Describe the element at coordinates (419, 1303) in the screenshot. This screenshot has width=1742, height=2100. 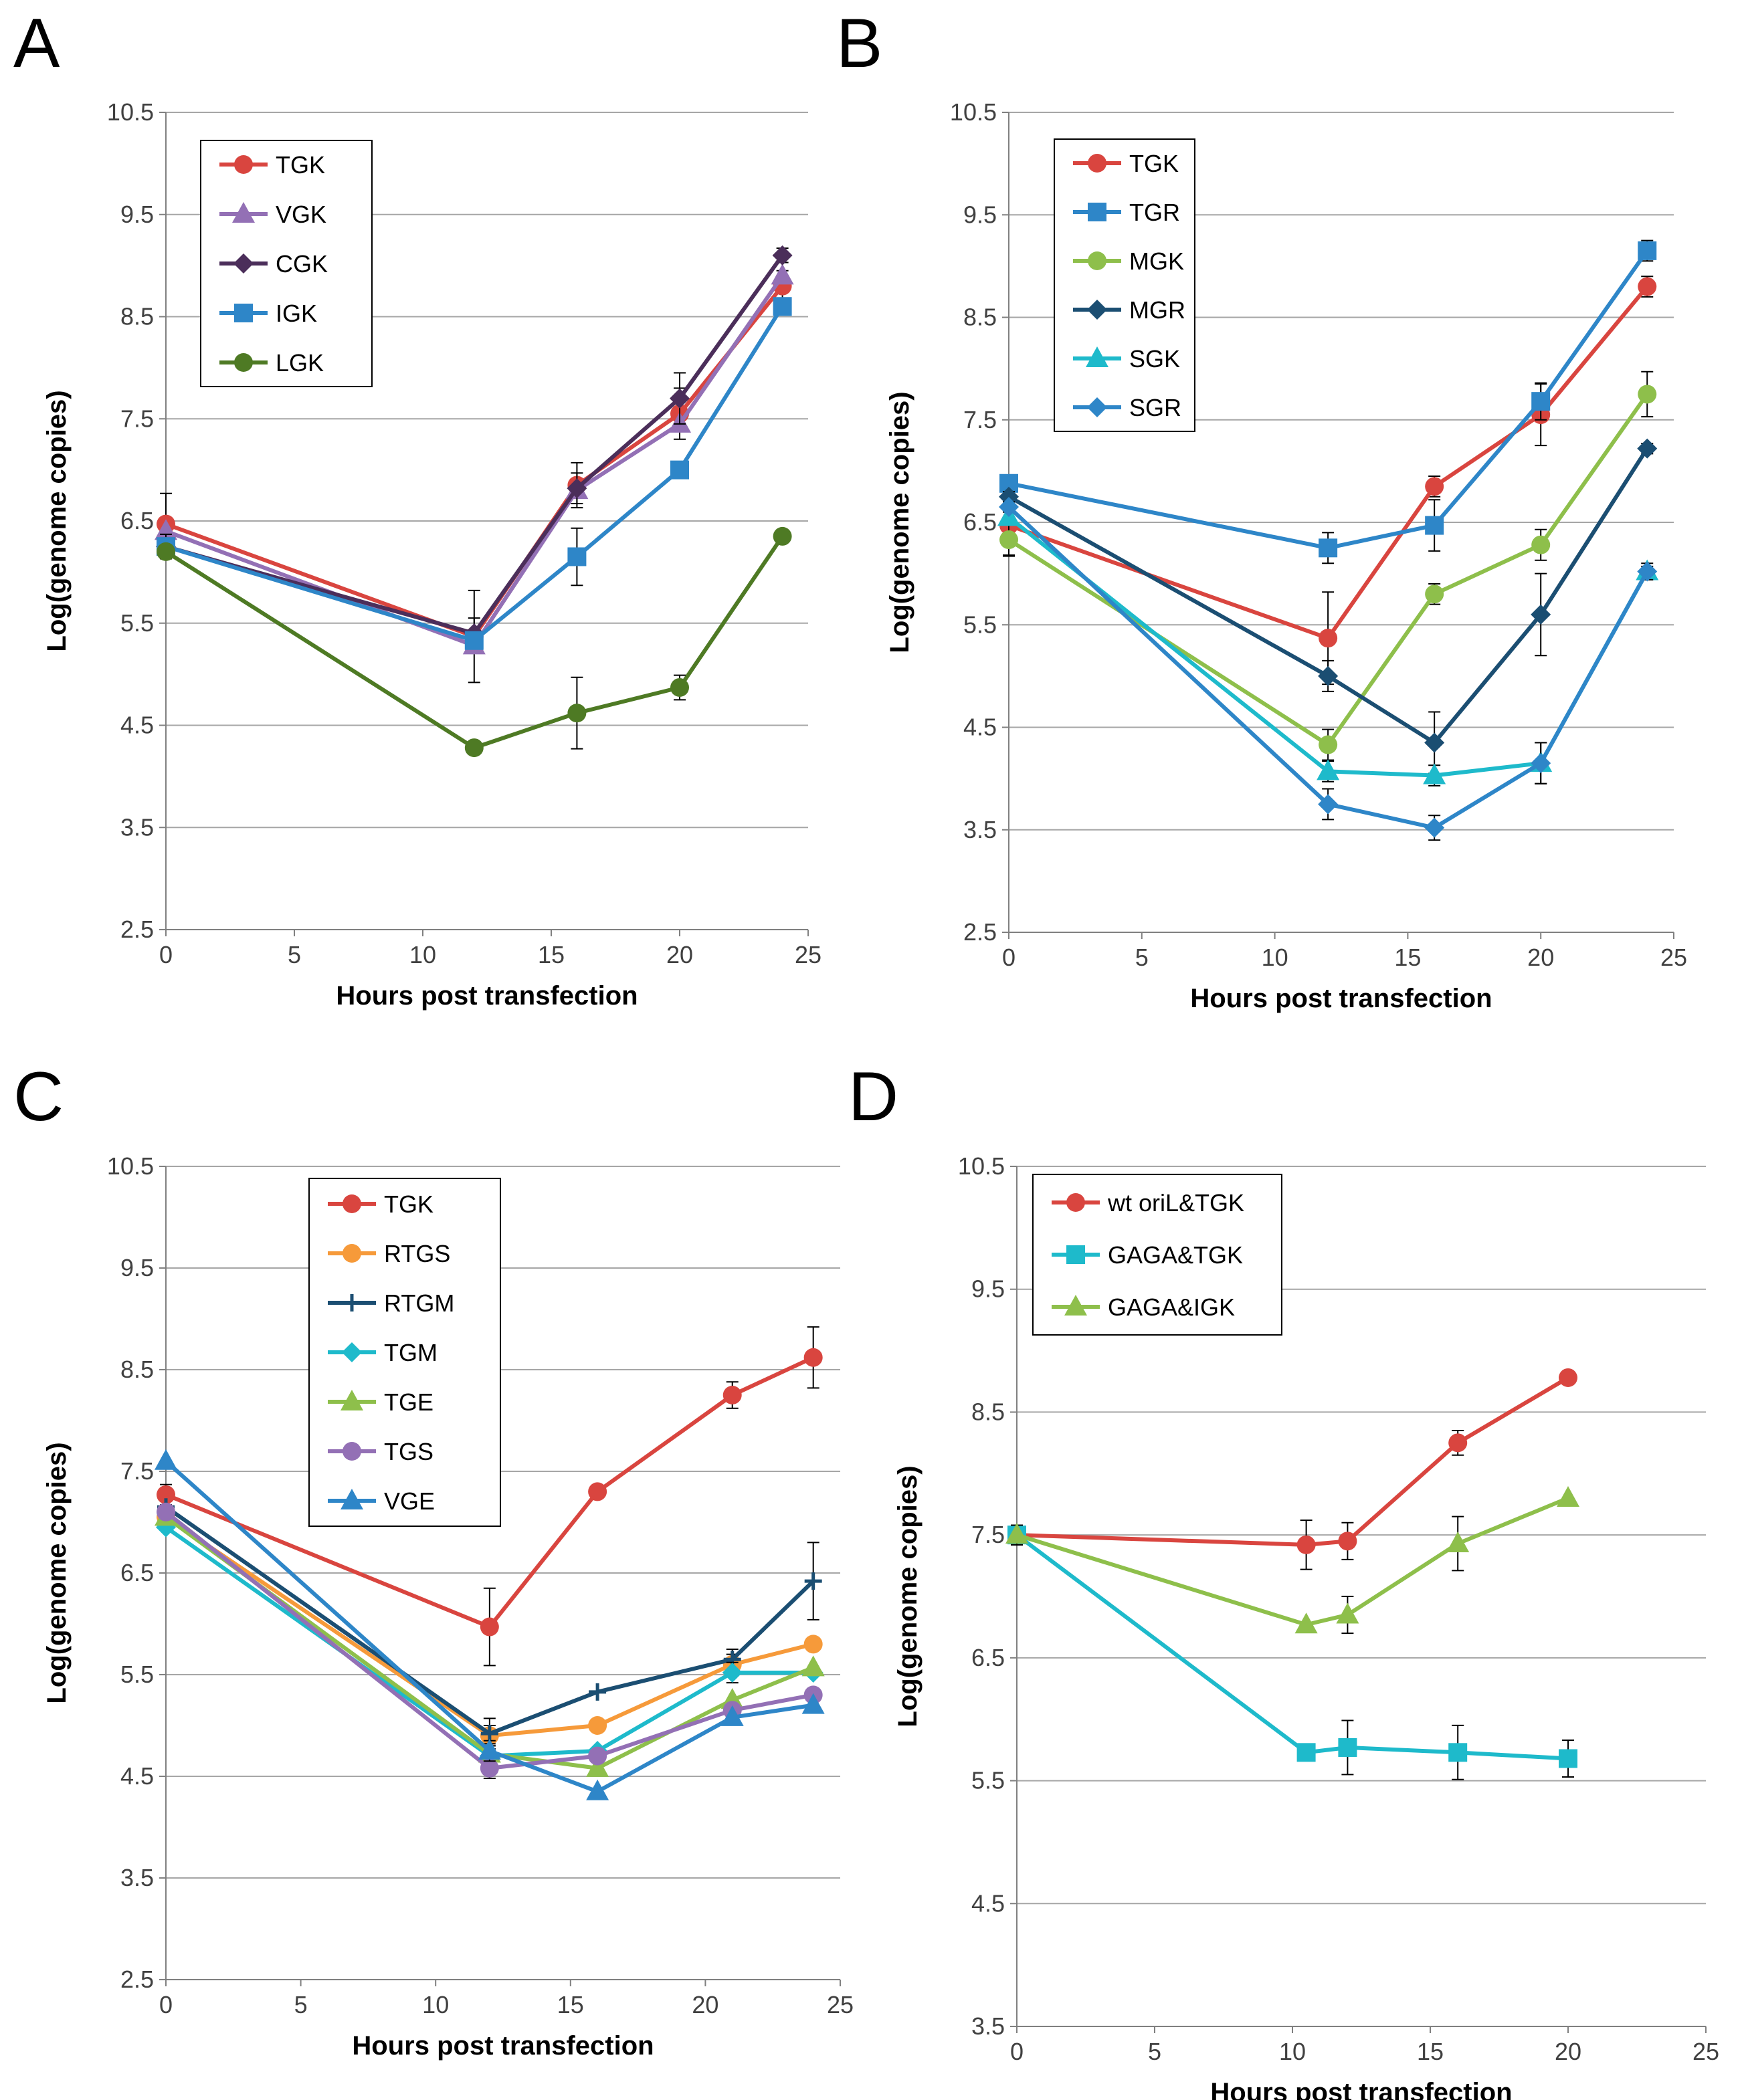
I see `legend-label: RTGM` at that location.